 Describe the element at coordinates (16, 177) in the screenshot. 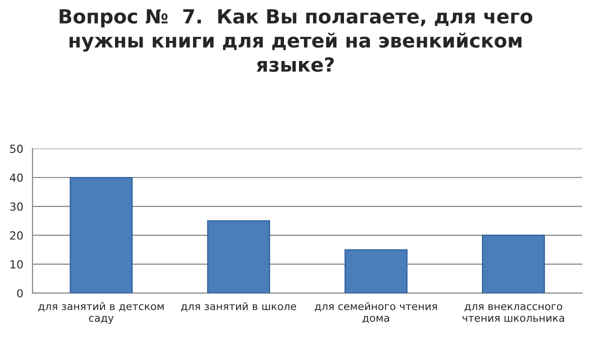

I see `y-tick-label: 40` at that location.